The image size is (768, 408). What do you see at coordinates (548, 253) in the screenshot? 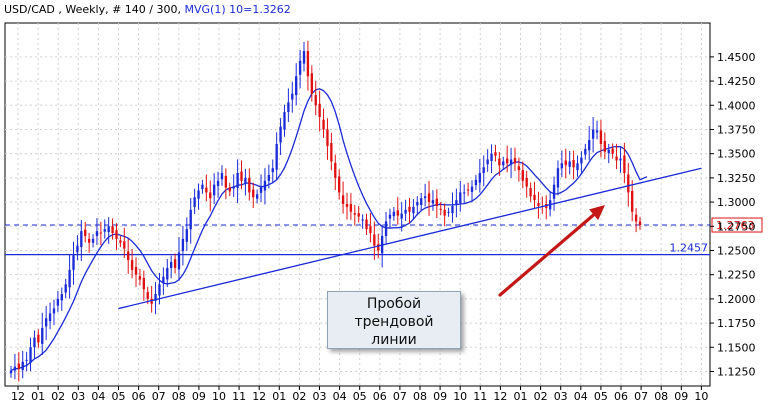
I see `arrow-shaft` at bounding box center [548, 253].